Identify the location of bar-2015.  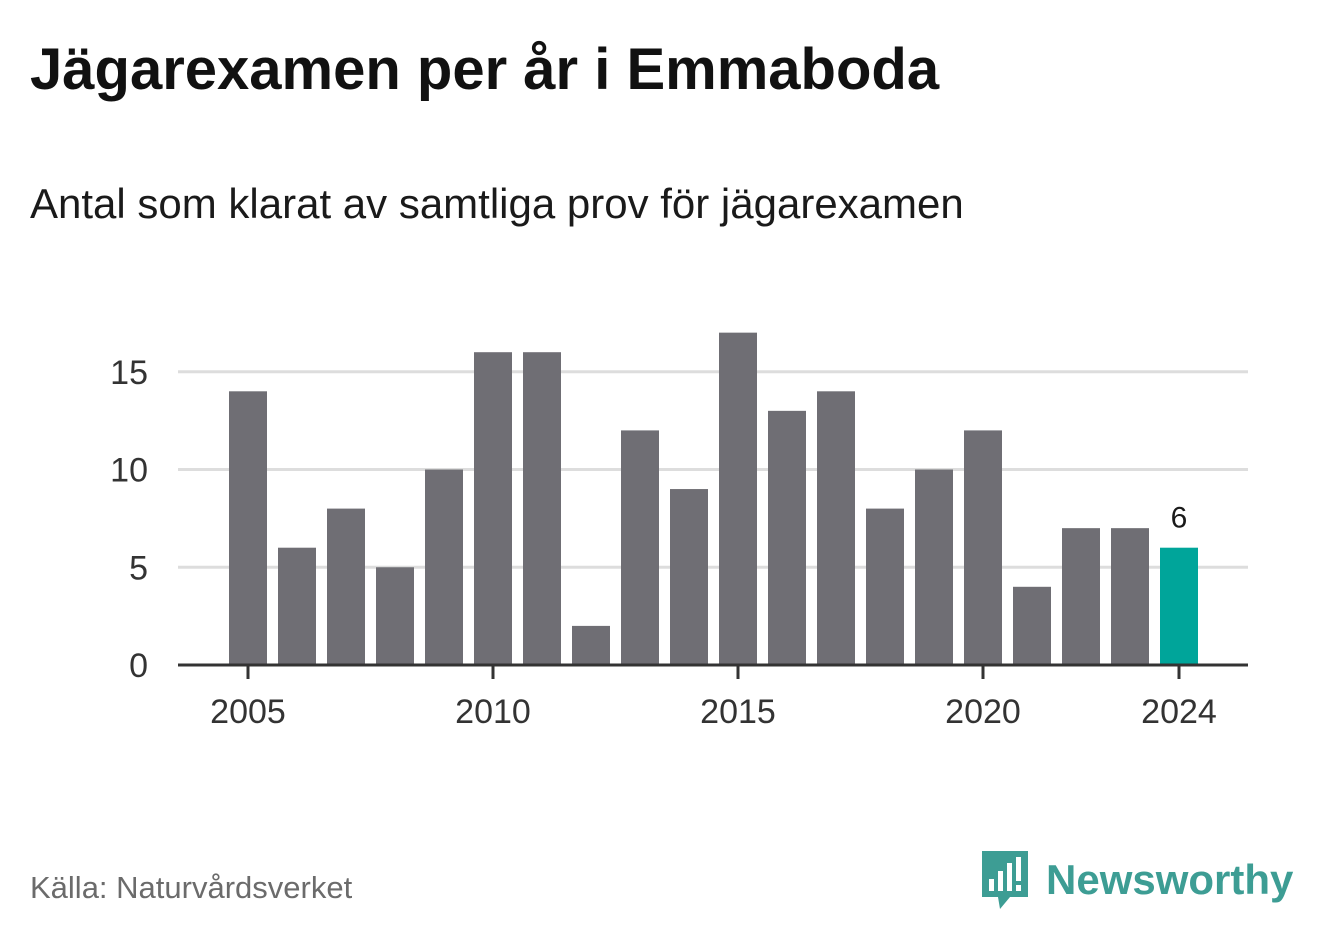
(738, 498).